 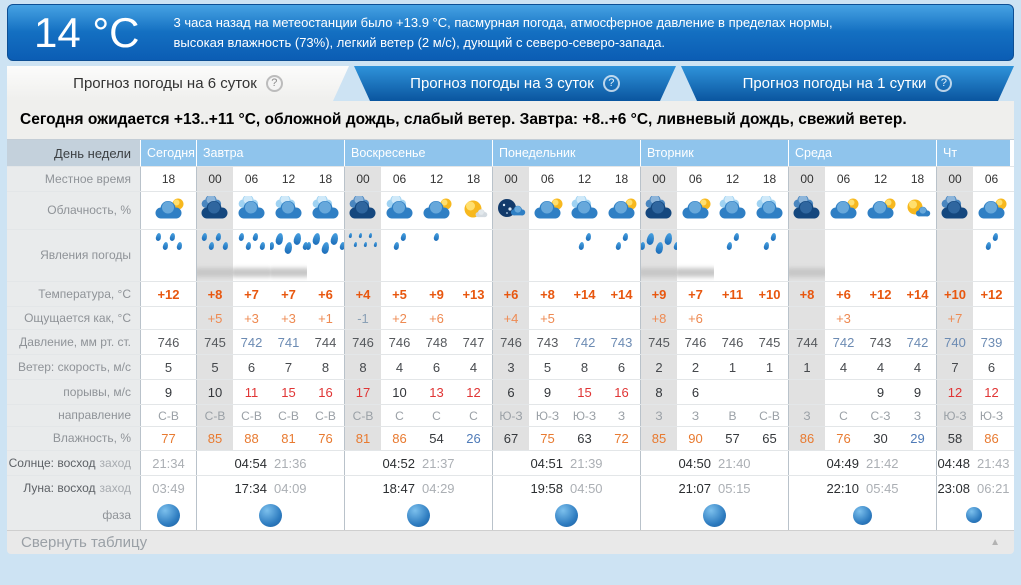 What do you see at coordinates (288, 367) in the screenshot?
I see `wind-speed-row-cell: 7` at bounding box center [288, 367].